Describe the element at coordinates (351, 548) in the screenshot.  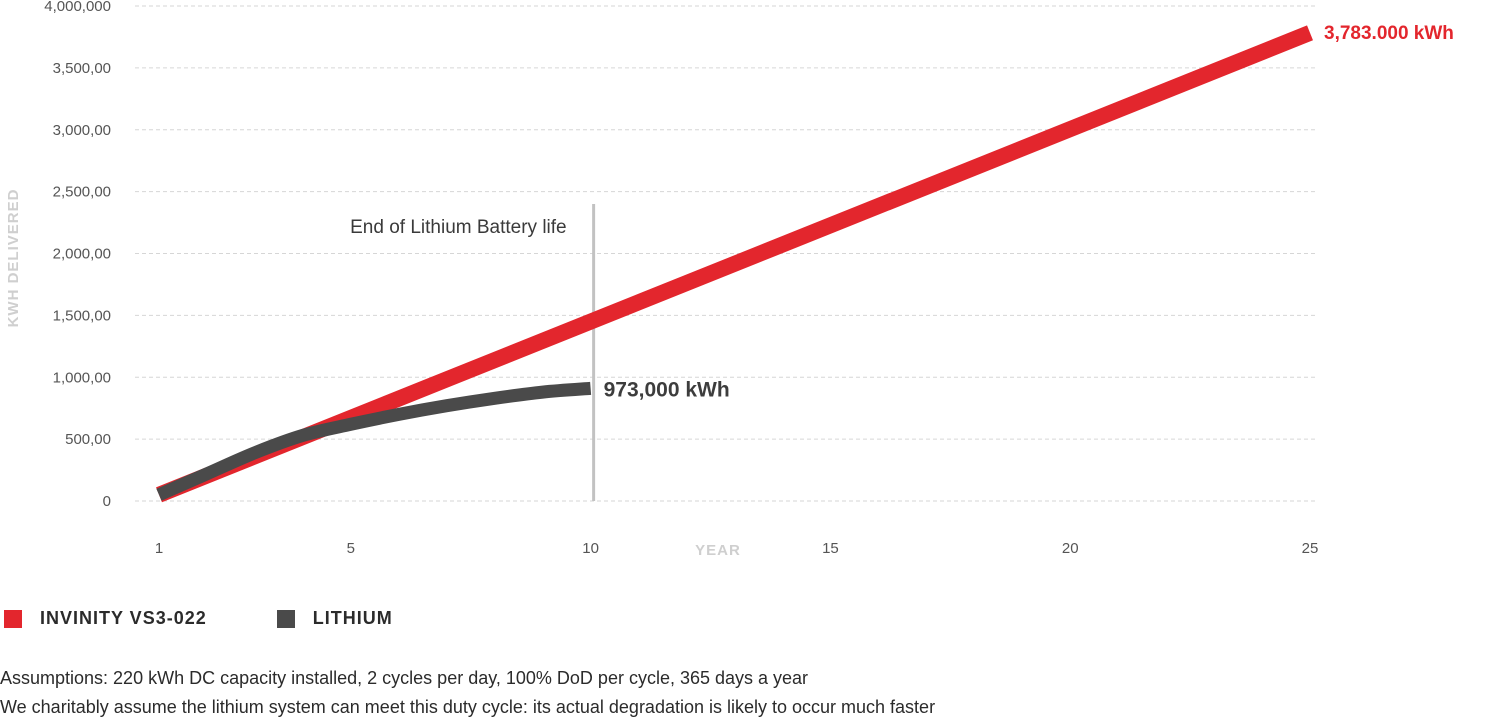
I see `x-tick-label-1: 5` at that location.